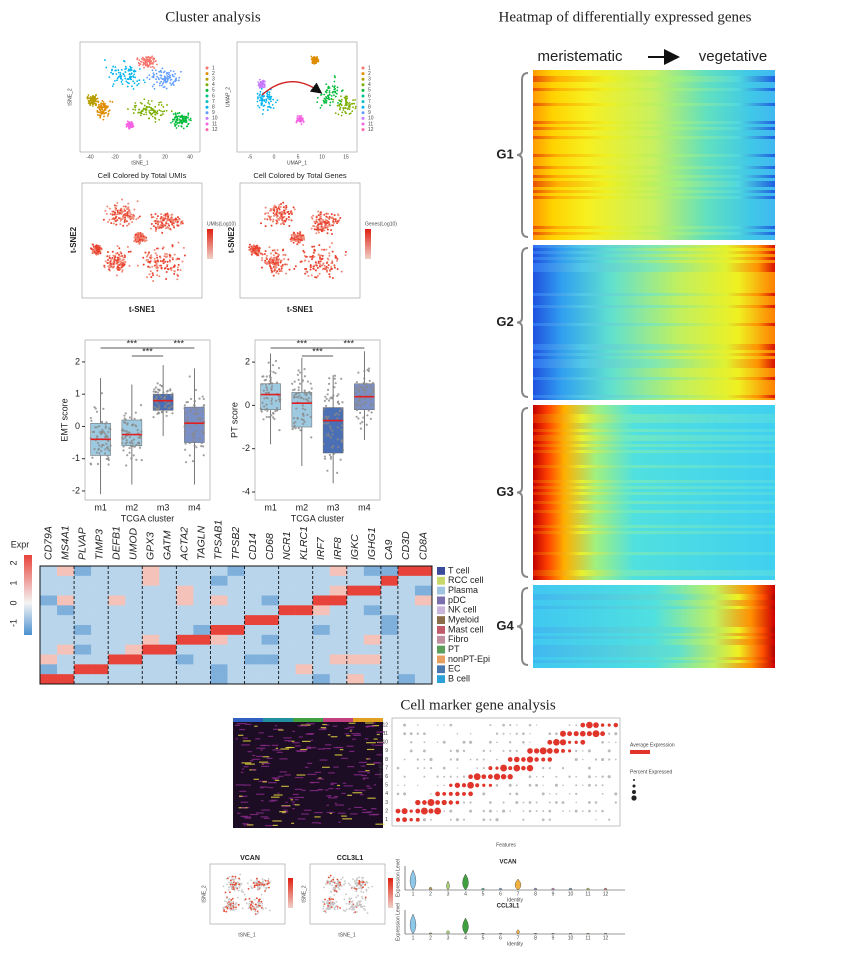 Image resolution: width=846 pixels, height=958 pixels. What do you see at coordinates (348, 343) in the screenshot?
I see `sig-label: ***` at bounding box center [348, 343].